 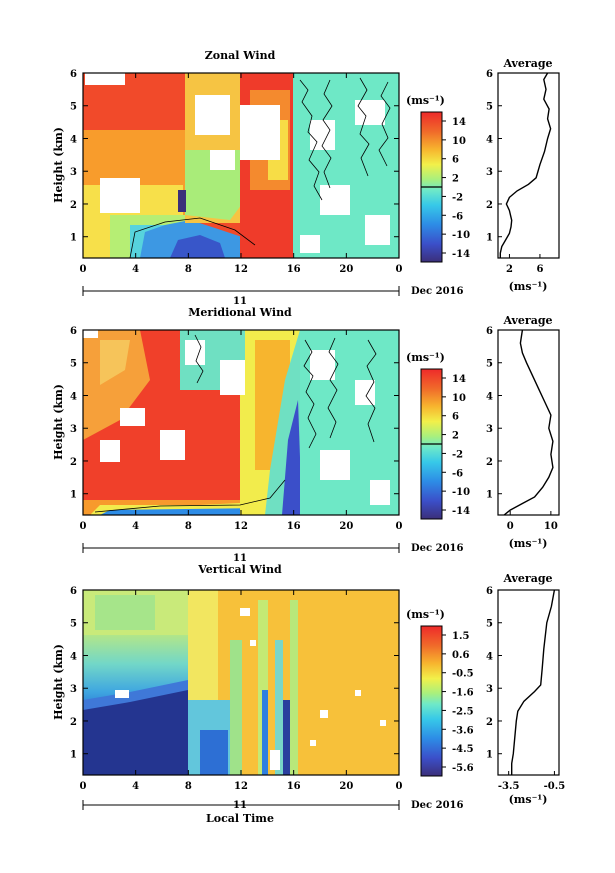 What do you see at coordinates (188, 526) in the screenshot?
I see `meridional-xtick-label: 8` at bounding box center [188, 526].